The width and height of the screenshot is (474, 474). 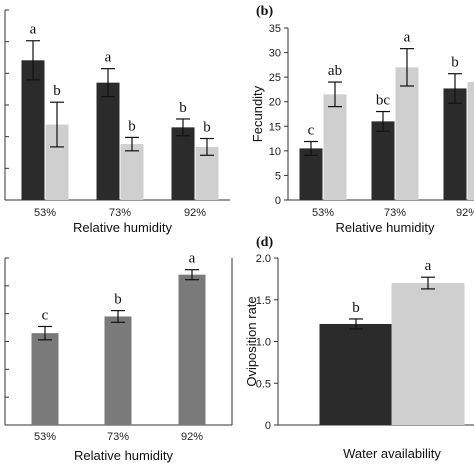 I want to click on panel-b-significance-letter: bc, so click(x=383, y=101).